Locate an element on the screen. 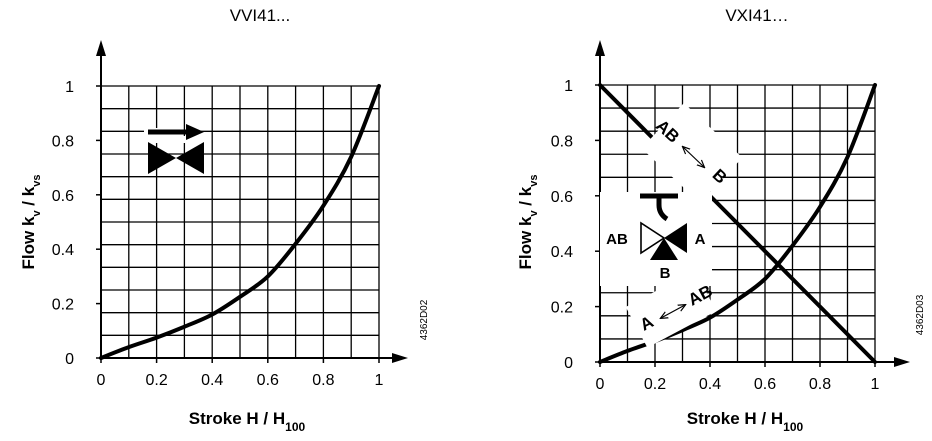 The width and height of the screenshot is (932, 441). document-code: 4362D03 is located at coordinates (920, 314).